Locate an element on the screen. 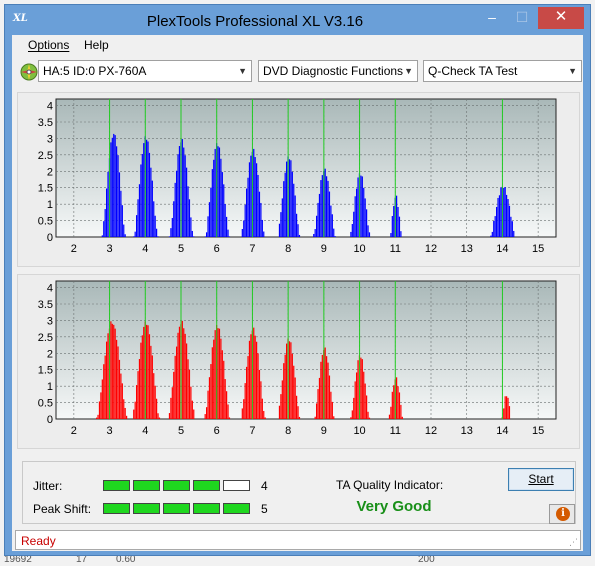 The image size is (595, 566). x-tick-label: 15 is located at coordinates (538, 249).